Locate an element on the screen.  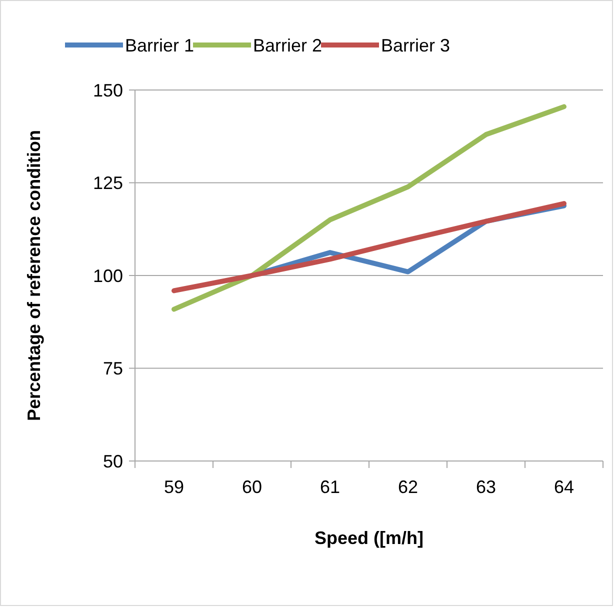
x-tick-label: 62 is located at coordinates (408, 487).